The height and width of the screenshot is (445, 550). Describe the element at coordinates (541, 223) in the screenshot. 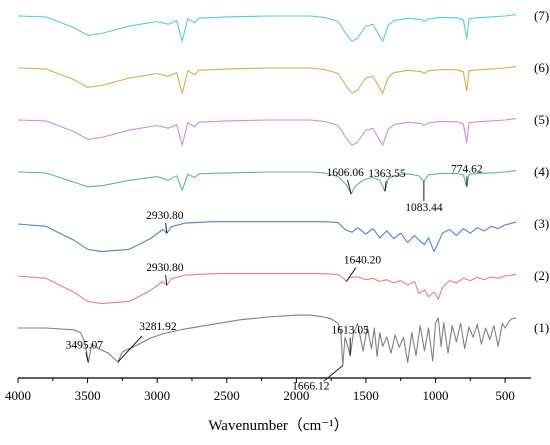

I see `series-label-3: (3)` at that location.